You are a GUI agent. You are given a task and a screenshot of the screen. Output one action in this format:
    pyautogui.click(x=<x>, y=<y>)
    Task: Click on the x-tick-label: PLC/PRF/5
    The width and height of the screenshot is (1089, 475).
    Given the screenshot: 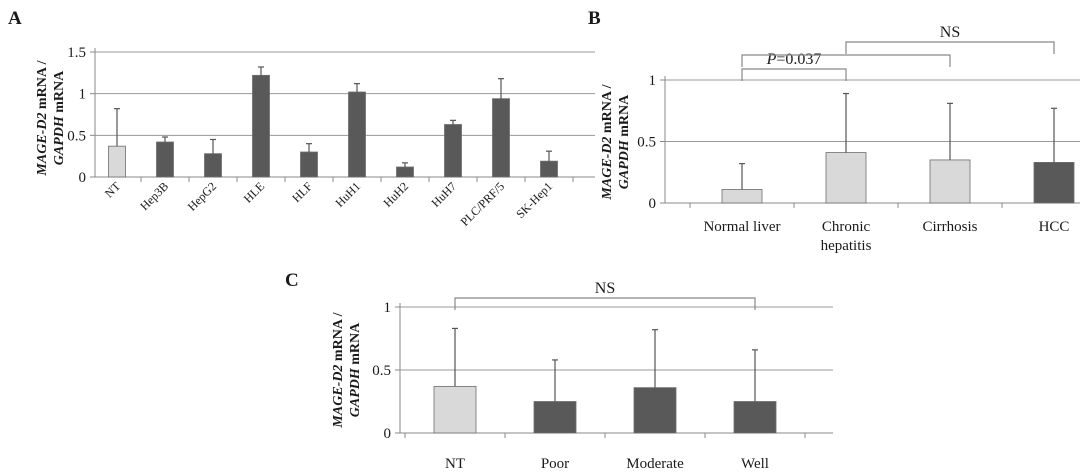 What is the action you would take?
    pyautogui.click(x=483, y=204)
    